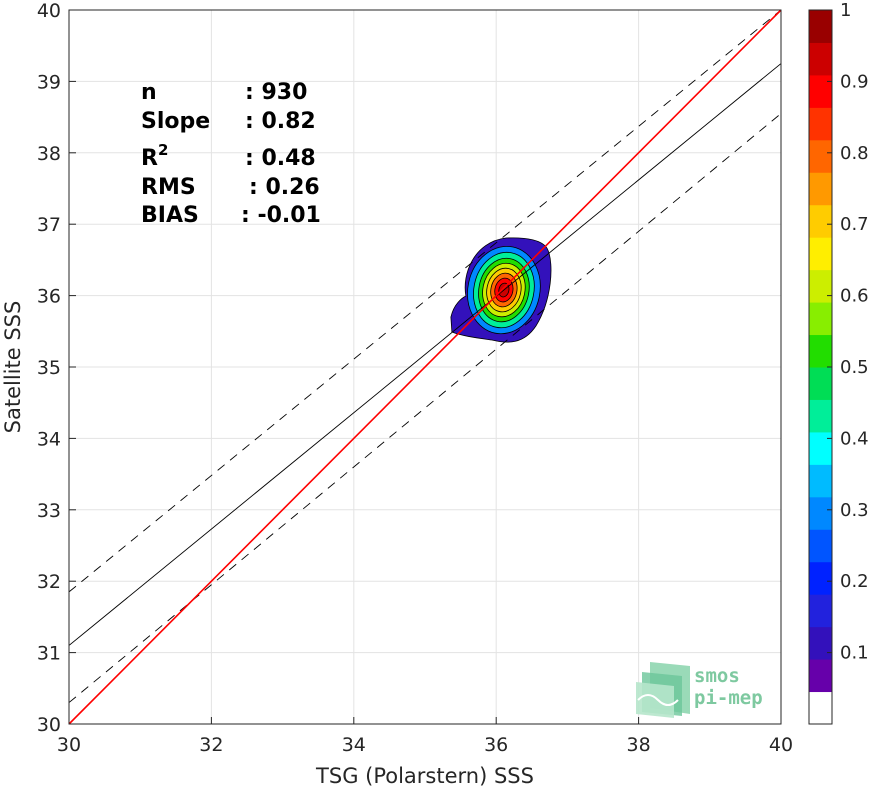 The image size is (874, 790). Describe the element at coordinates (175, 121) in the screenshot. I see `stat-name: Slope` at that location.